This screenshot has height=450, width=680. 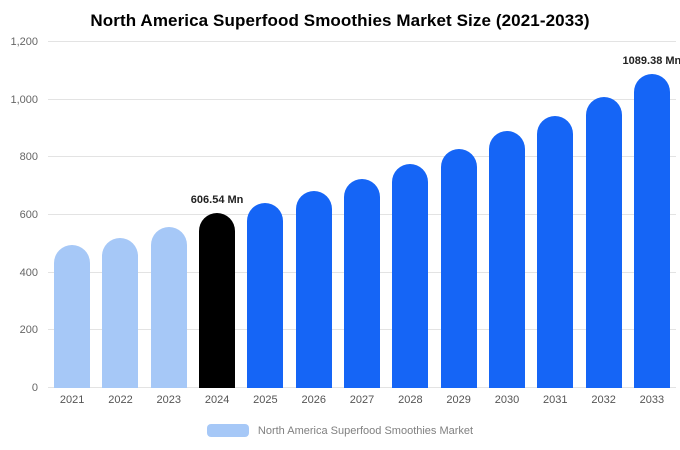 What do you see at coordinates (265, 400) in the screenshot?
I see `x-tick-label: 2025` at bounding box center [265, 400].